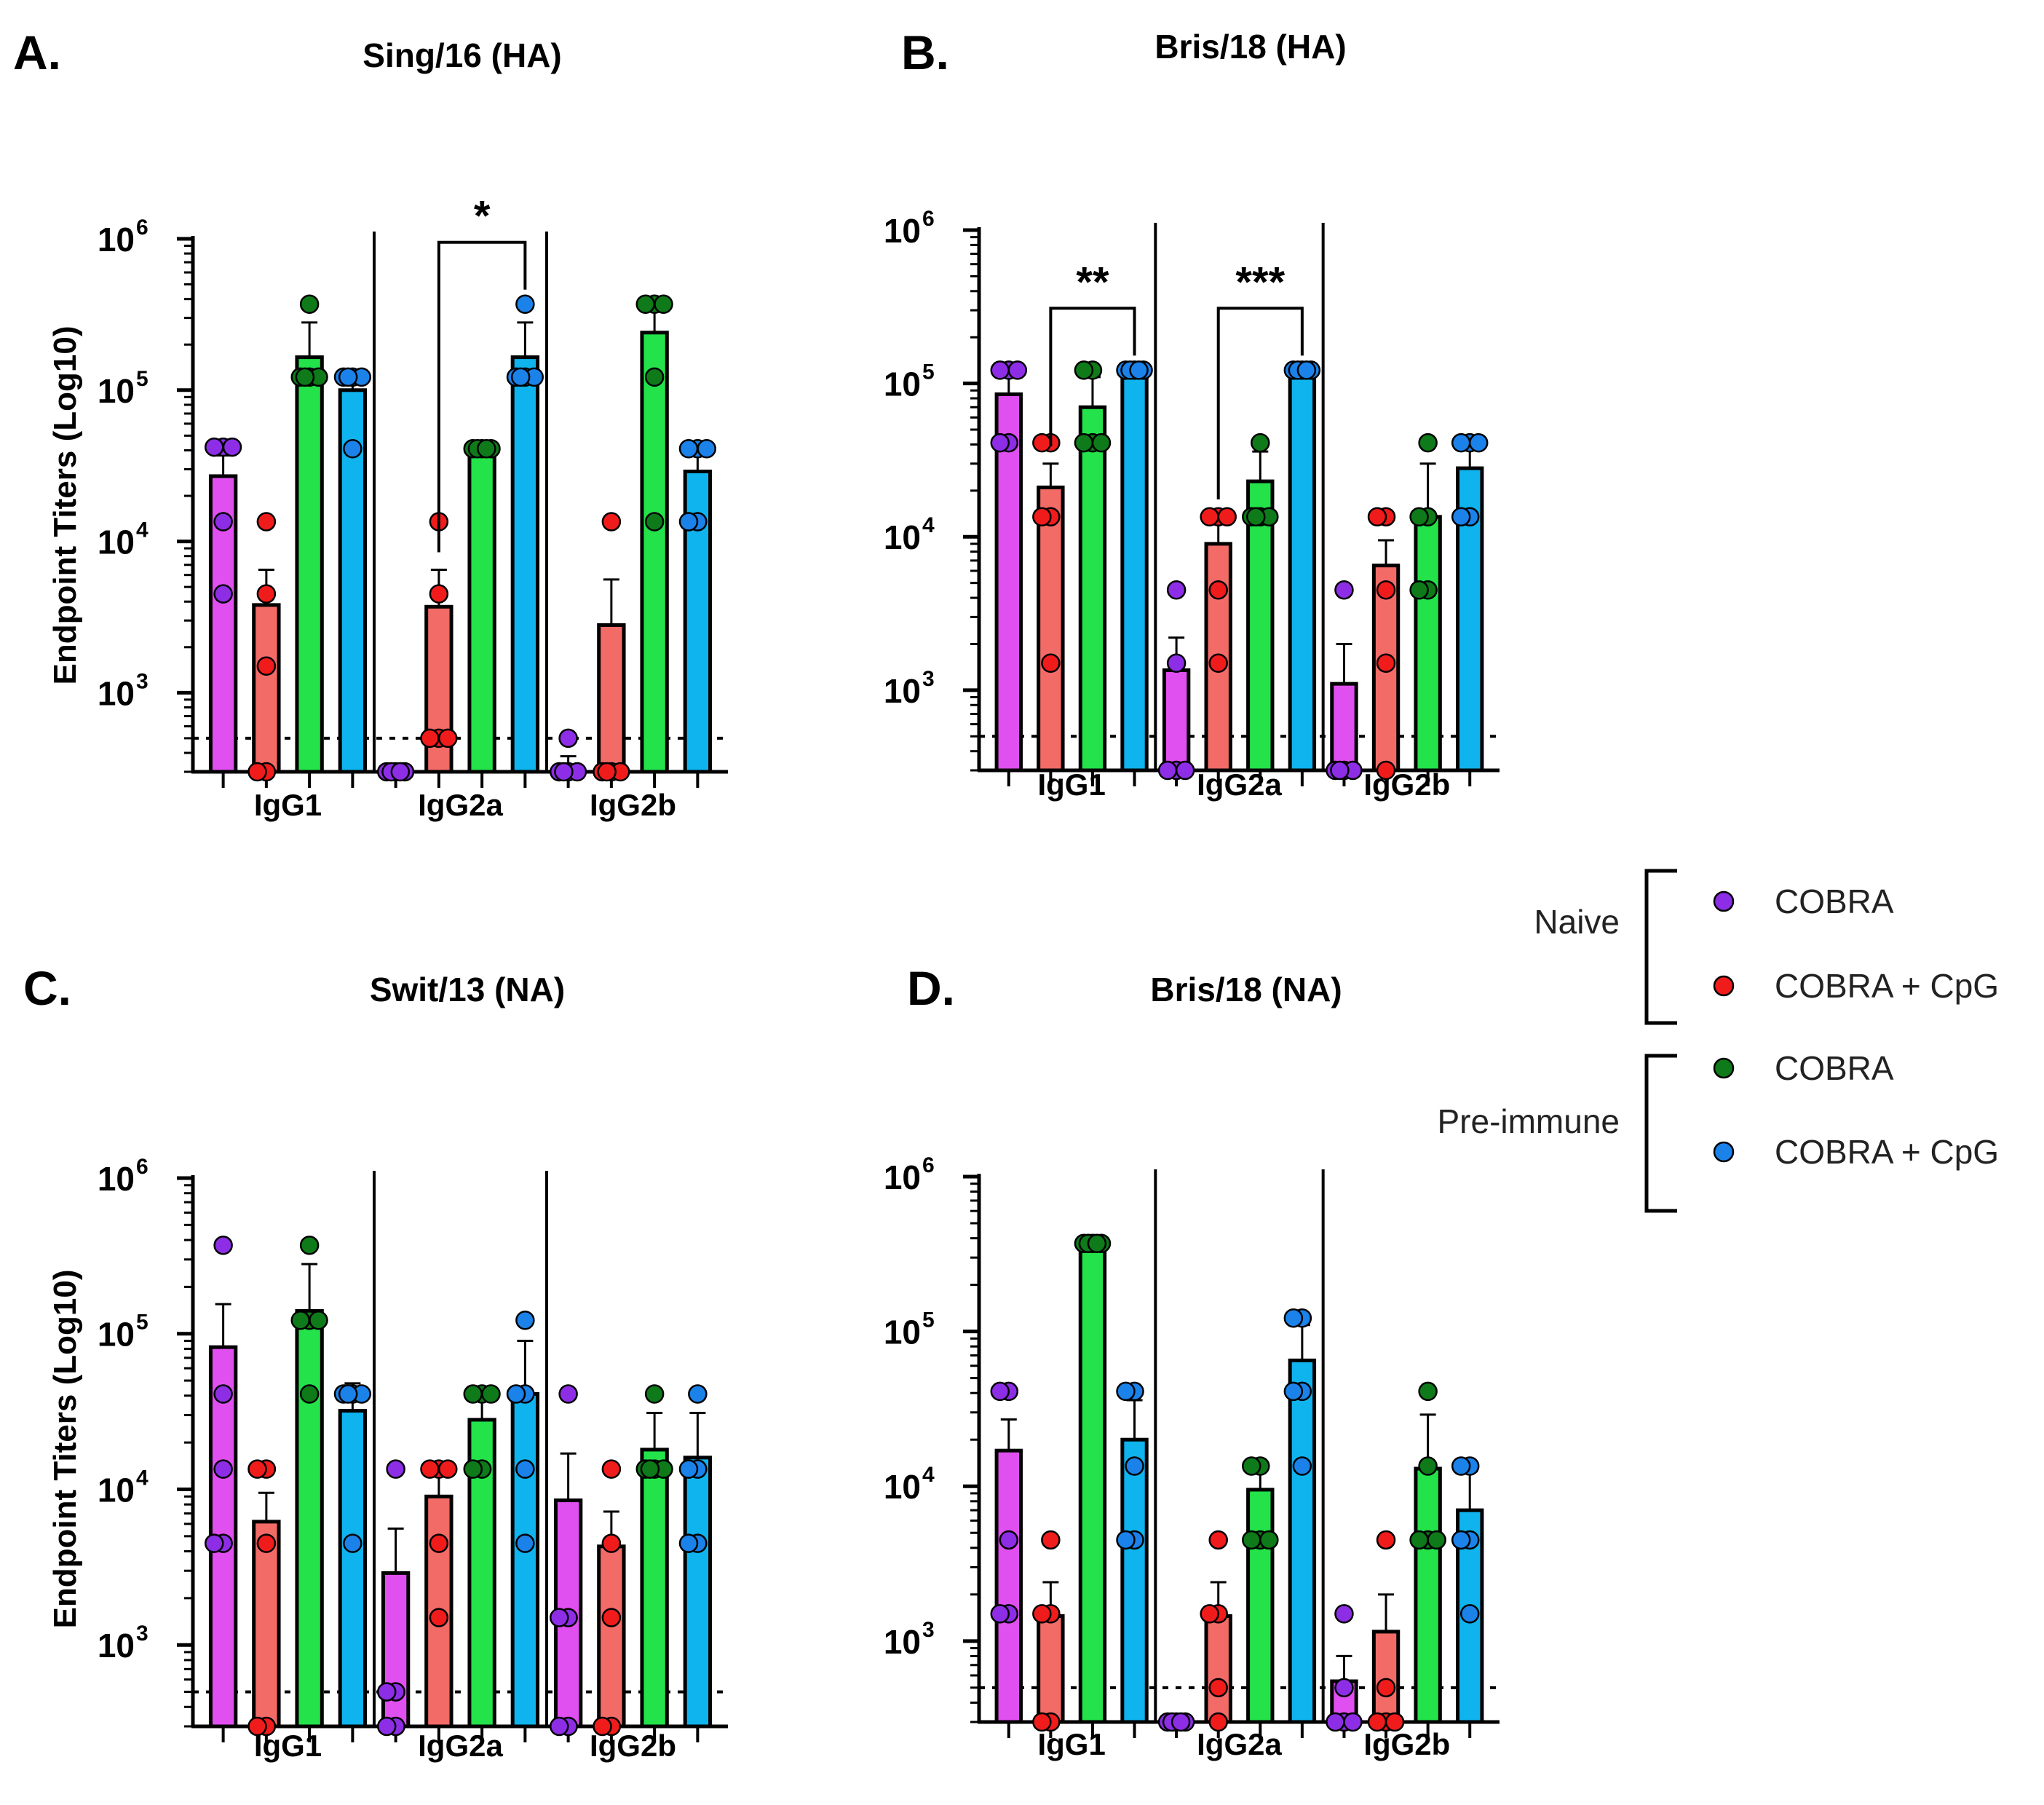 The image size is (2044, 1805). Describe the element at coordinates (931, 988) in the screenshot. I see `panel-letter: D.` at that location.